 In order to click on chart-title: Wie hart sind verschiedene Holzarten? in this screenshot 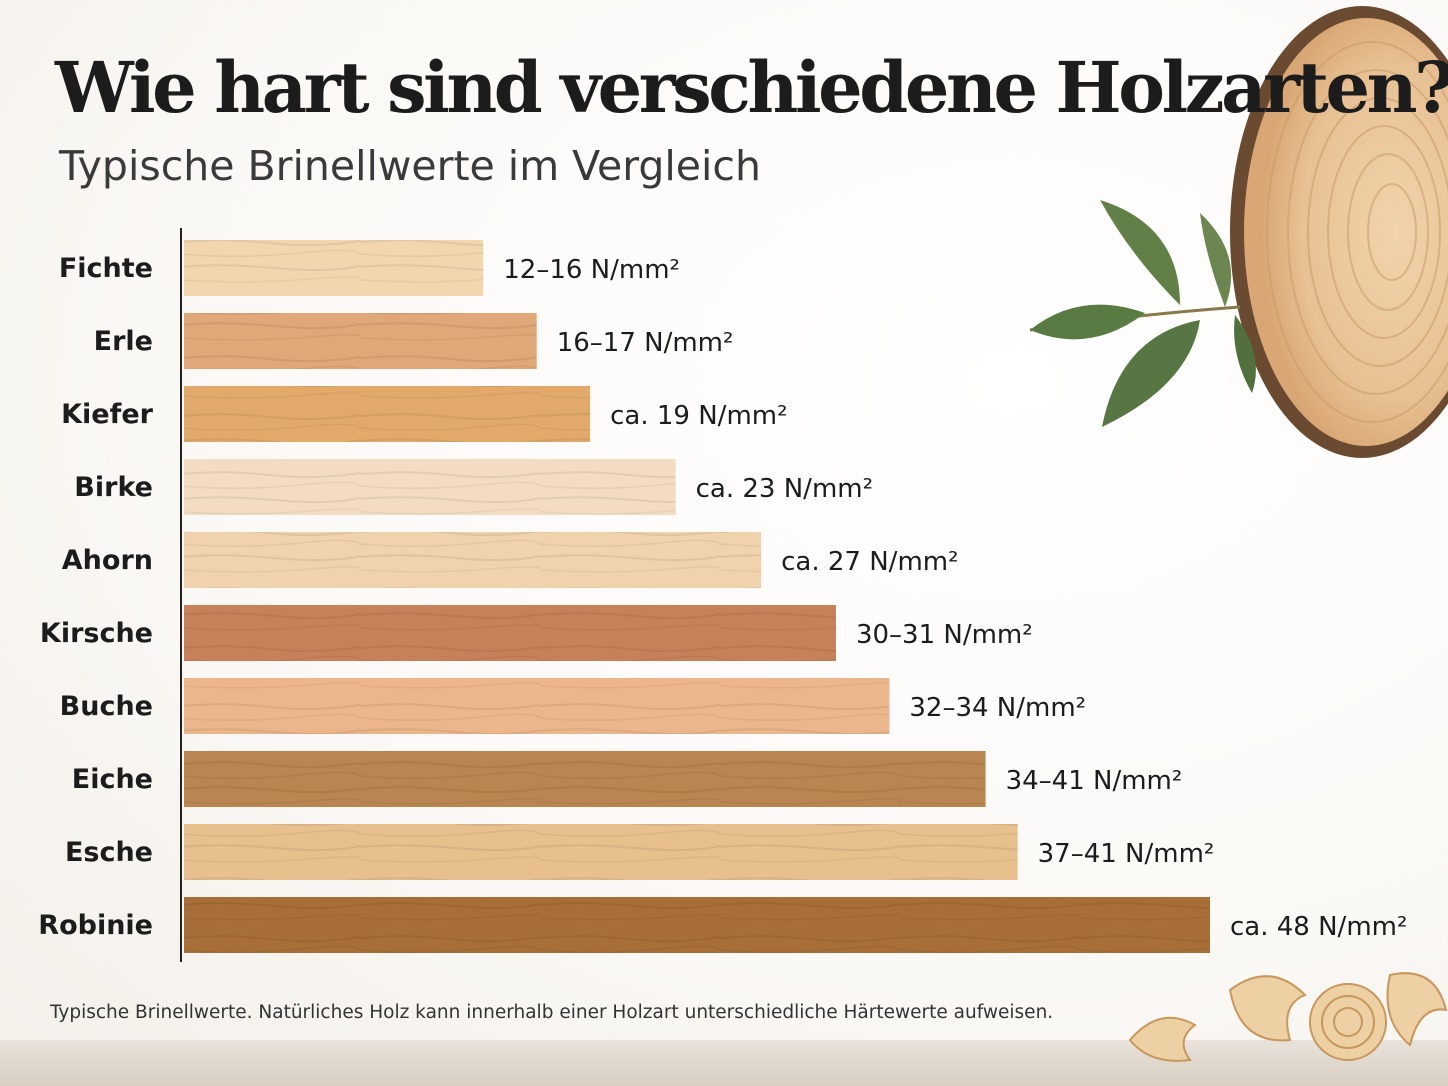, I will do `click(751, 87)`.